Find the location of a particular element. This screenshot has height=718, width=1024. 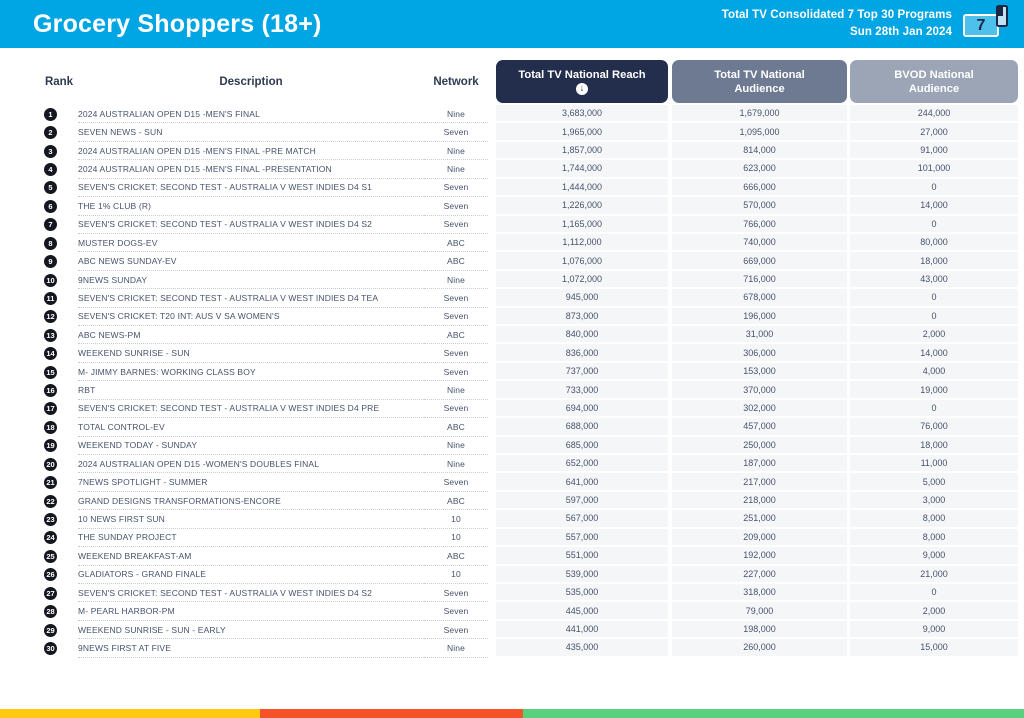

total-tv-reach-cell: 445,000 is located at coordinates (582, 611).